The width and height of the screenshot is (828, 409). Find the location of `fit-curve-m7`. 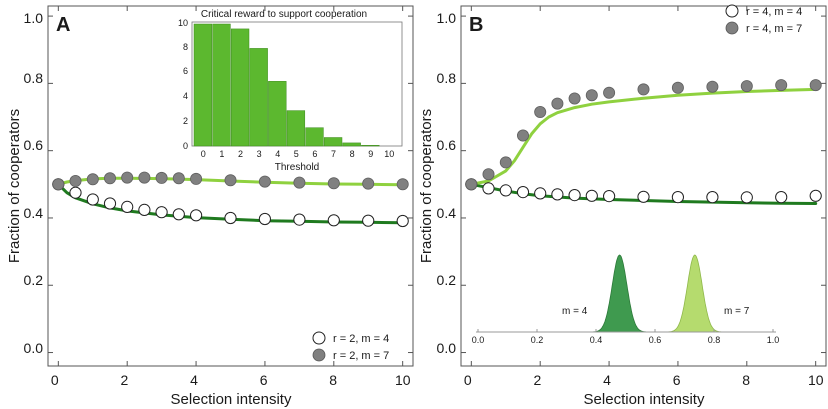

fit-curve-m7 is located at coordinates (643, 136).